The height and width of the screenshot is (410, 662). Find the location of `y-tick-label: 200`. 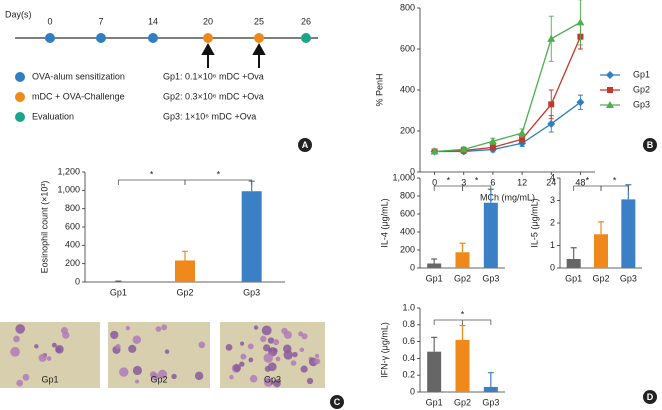

y-tick-label: 200 is located at coordinates (407, 249).